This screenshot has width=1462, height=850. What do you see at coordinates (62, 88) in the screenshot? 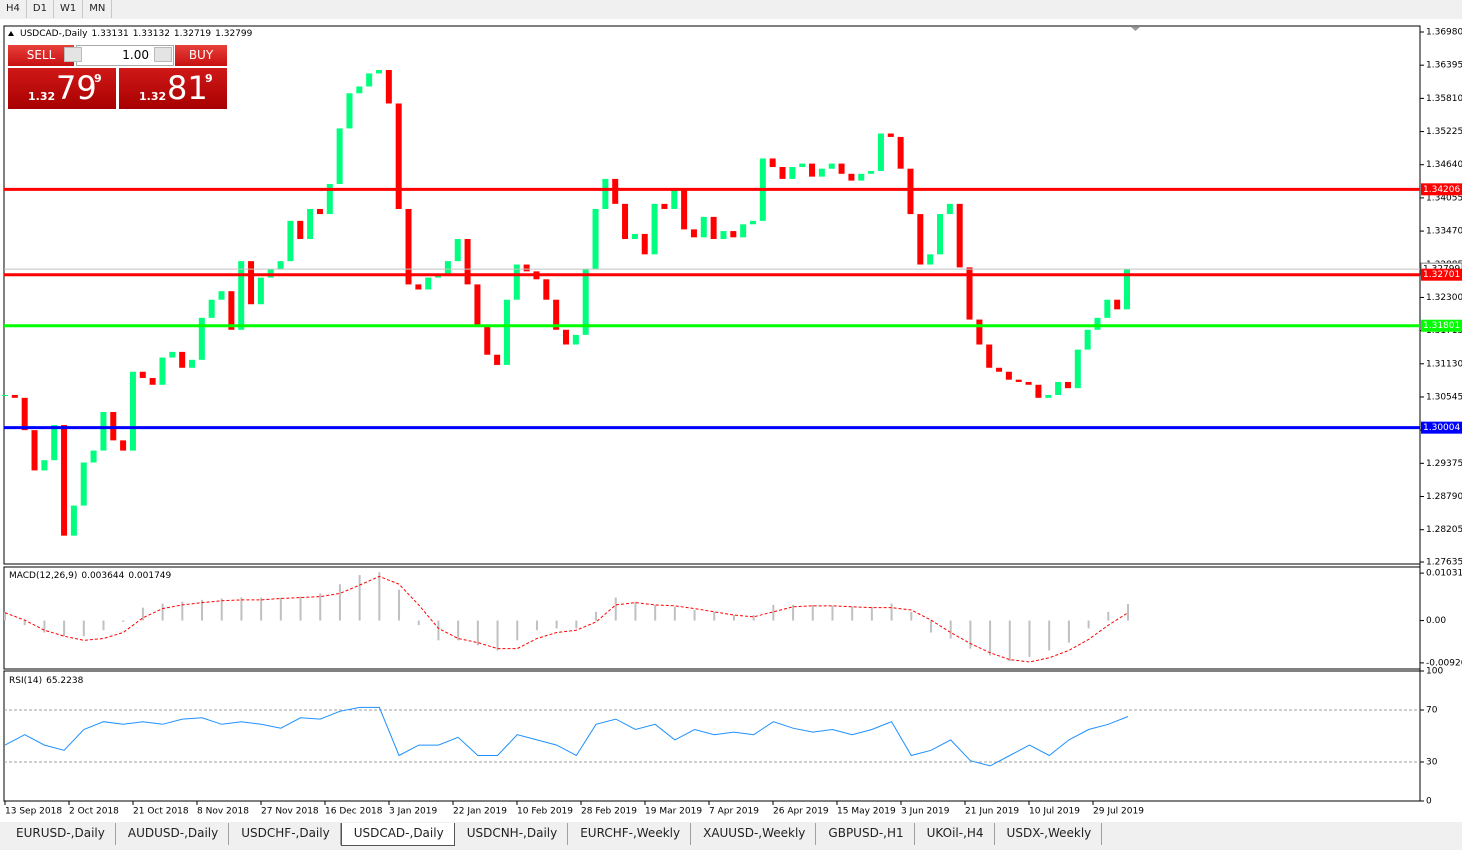
I see `sell-quote: 1.32 79 9` at bounding box center [62, 88].